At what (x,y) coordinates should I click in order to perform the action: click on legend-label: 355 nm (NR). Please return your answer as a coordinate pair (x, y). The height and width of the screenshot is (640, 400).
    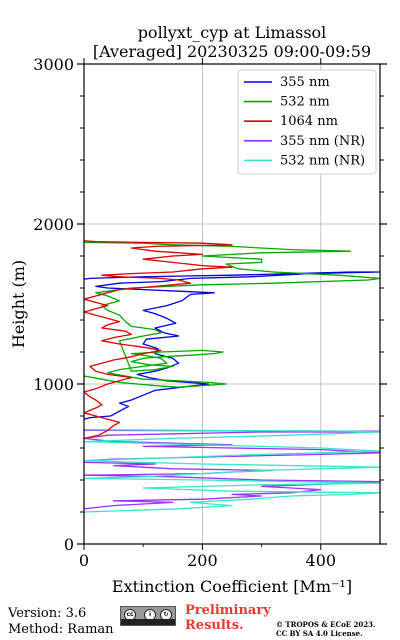
    Looking at the image, I should click on (322, 141).